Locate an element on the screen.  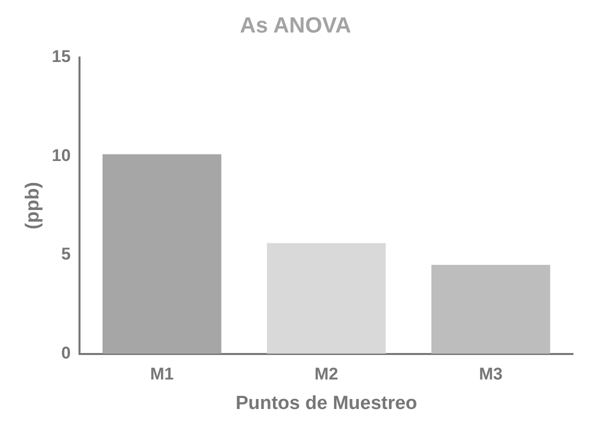
y-tick-label: 15 is located at coordinates (61, 56).